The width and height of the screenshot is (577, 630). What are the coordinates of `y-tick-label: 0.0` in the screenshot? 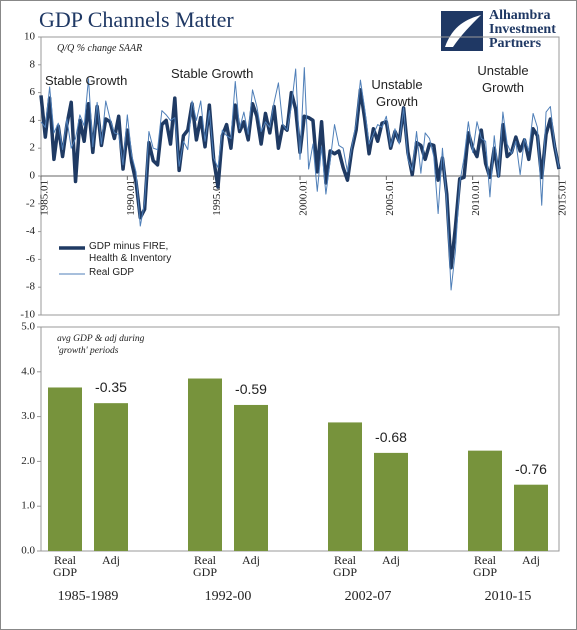 It's located at (28, 551).